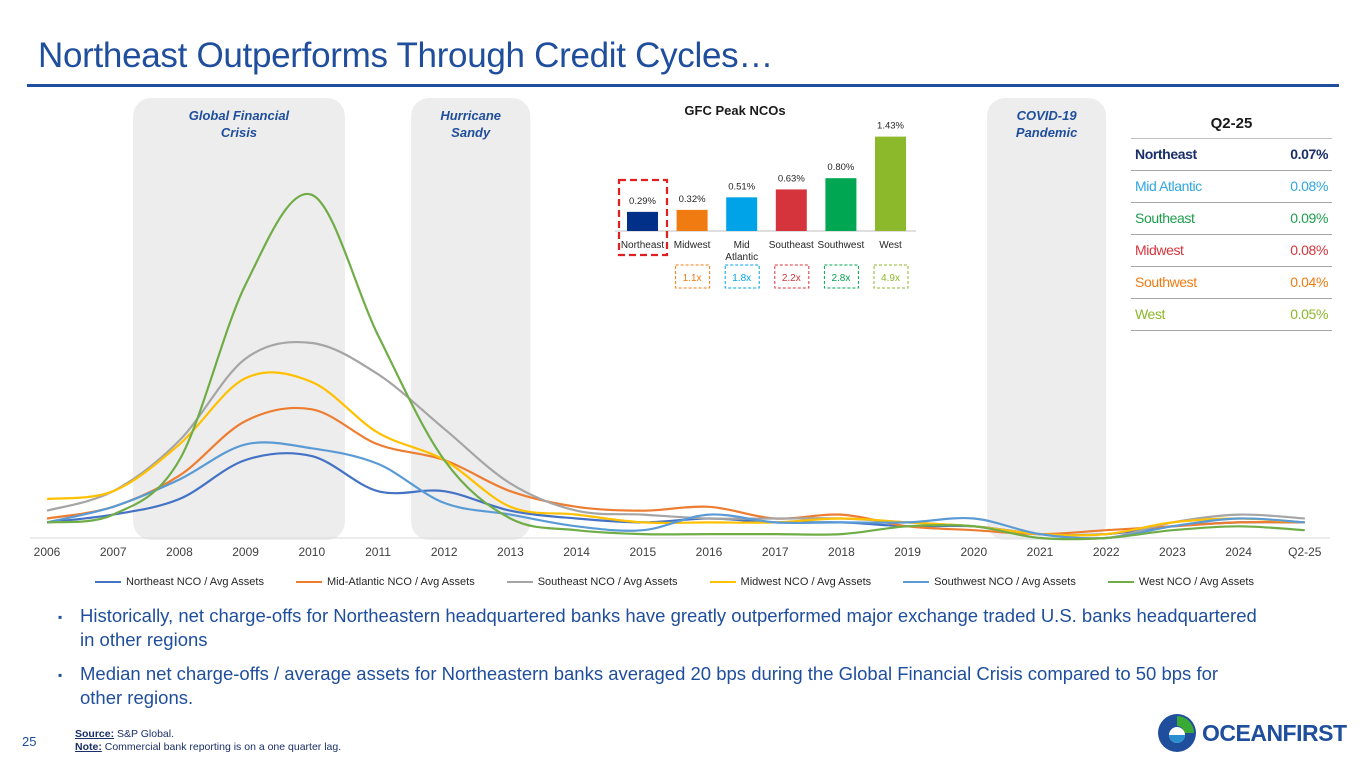 The width and height of the screenshot is (1365, 768). What do you see at coordinates (576, 552) in the screenshot?
I see `x-tick-label: 2014` at bounding box center [576, 552].